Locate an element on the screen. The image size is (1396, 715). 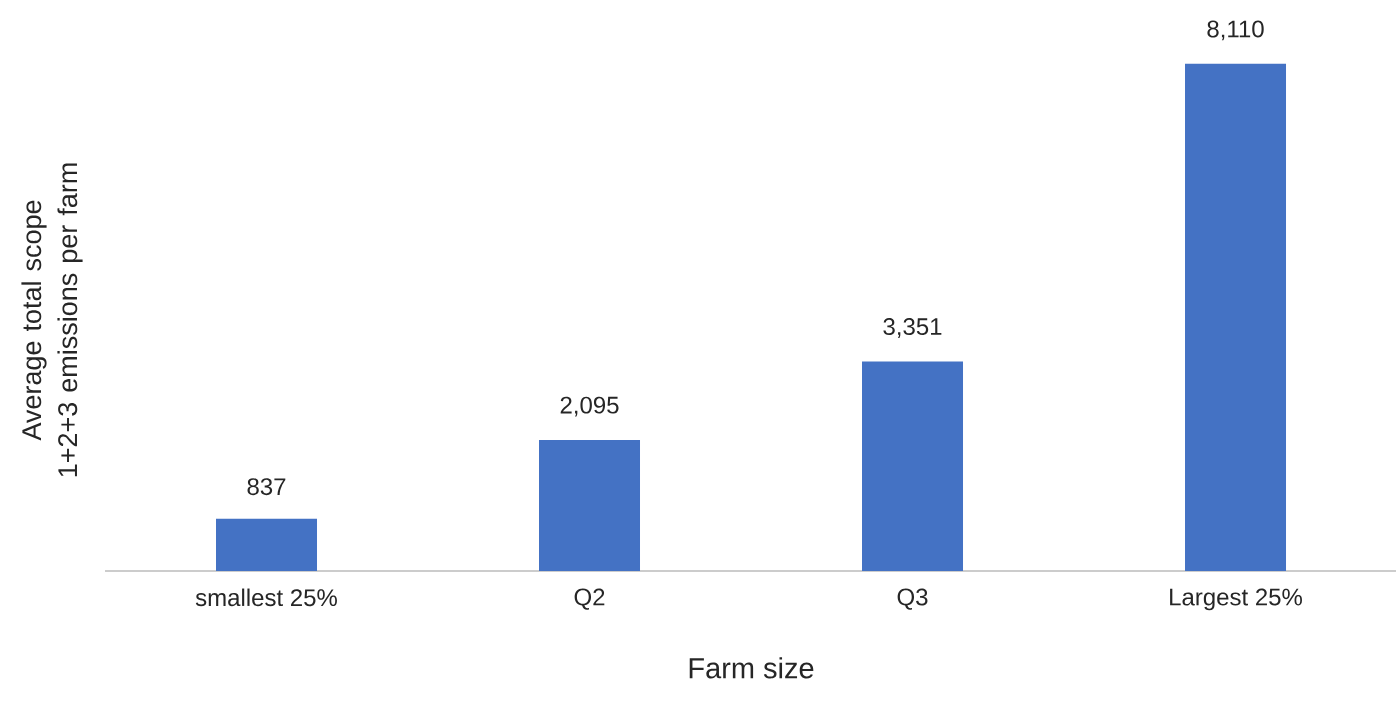
y-axis-title: Average total scope 1+2+3 emissions per farm is located at coordinates (52, 320).